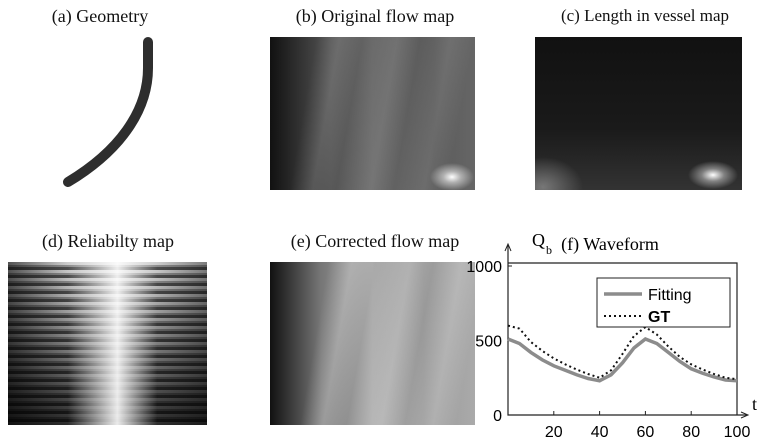 Image resolution: width=765 pixels, height=444 pixels. Describe the element at coordinates (372, 113) in the screenshot. I see `flow-map` at that location.